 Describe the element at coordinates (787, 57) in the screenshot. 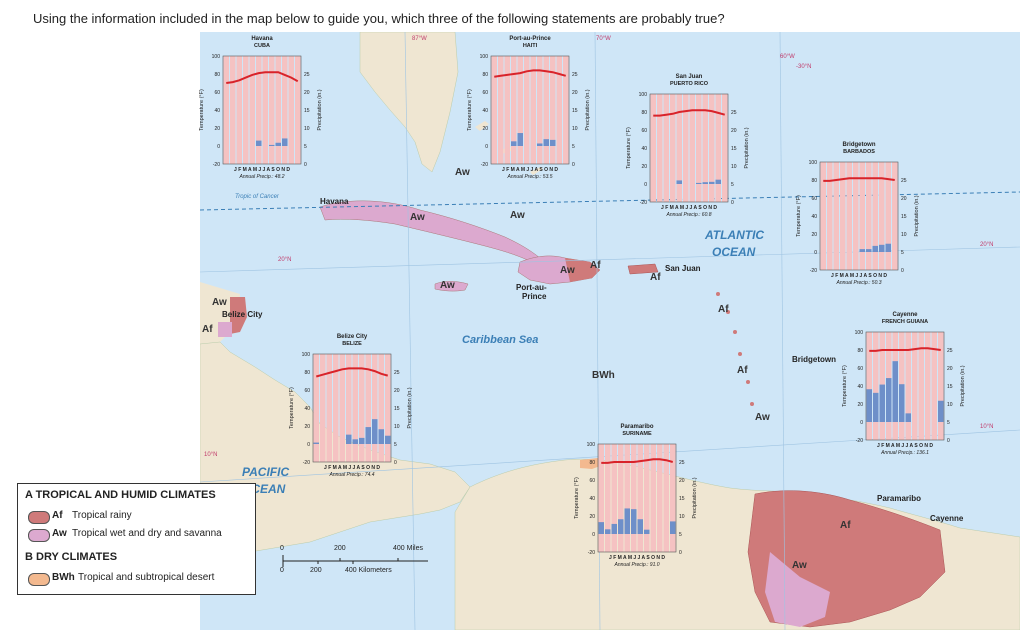

I see `longitude-60-label: 60°W` at that location.